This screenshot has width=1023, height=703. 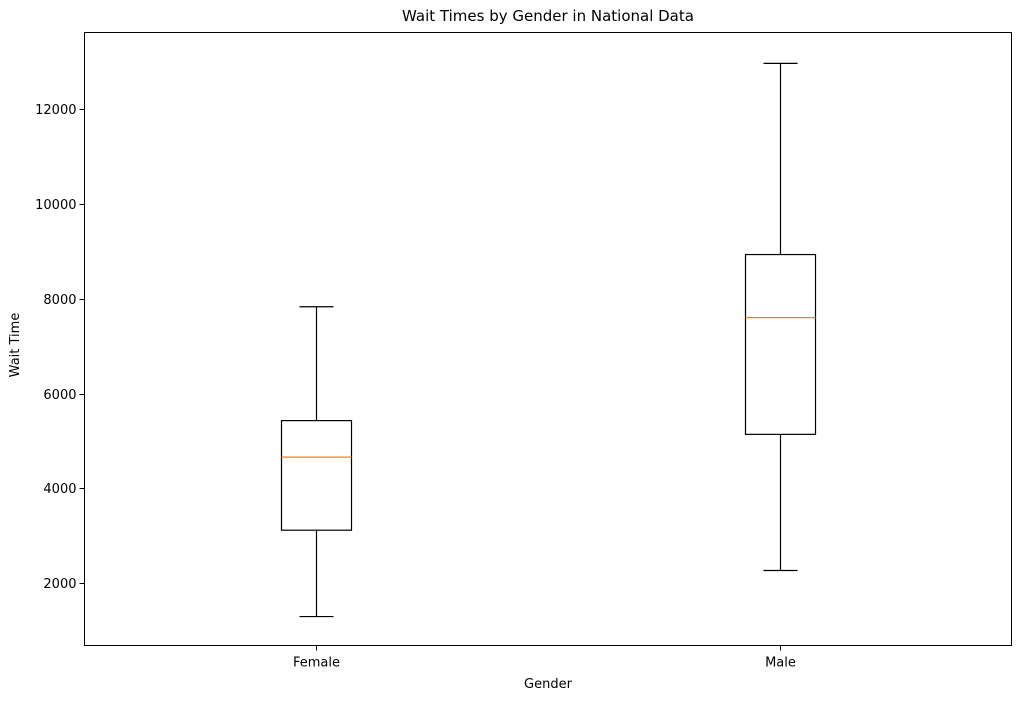 What do you see at coordinates (15, 345) in the screenshot?
I see `y-axis-label: Wait Time` at bounding box center [15, 345].